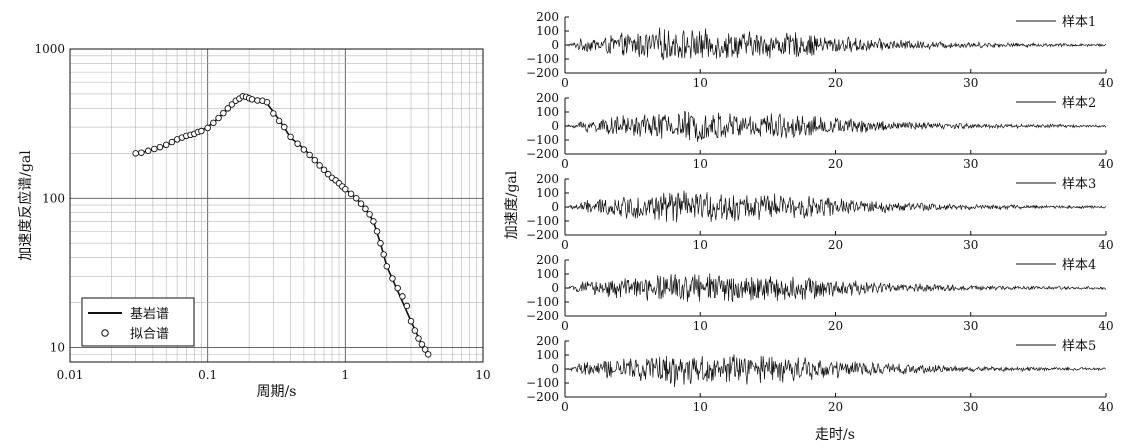 The image size is (1127, 447). What do you see at coordinates (53, 198) in the screenshot?
I see `left-y-tick-label: 100` at bounding box center [53, 198].